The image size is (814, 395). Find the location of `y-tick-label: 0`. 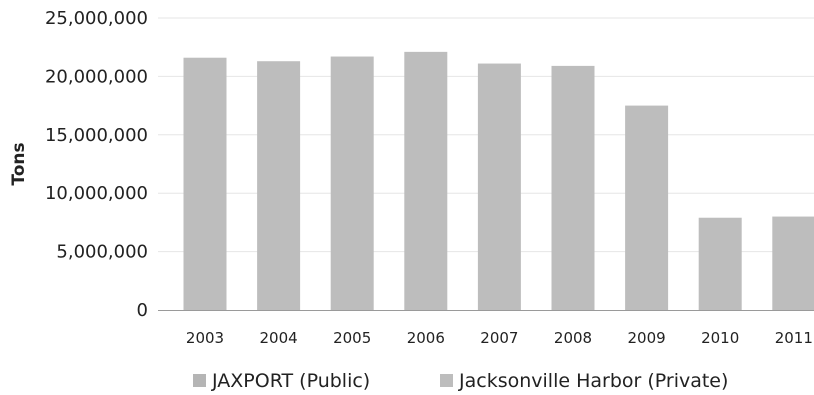

y-tick-label: 0 is located at coordinates (142, 310).